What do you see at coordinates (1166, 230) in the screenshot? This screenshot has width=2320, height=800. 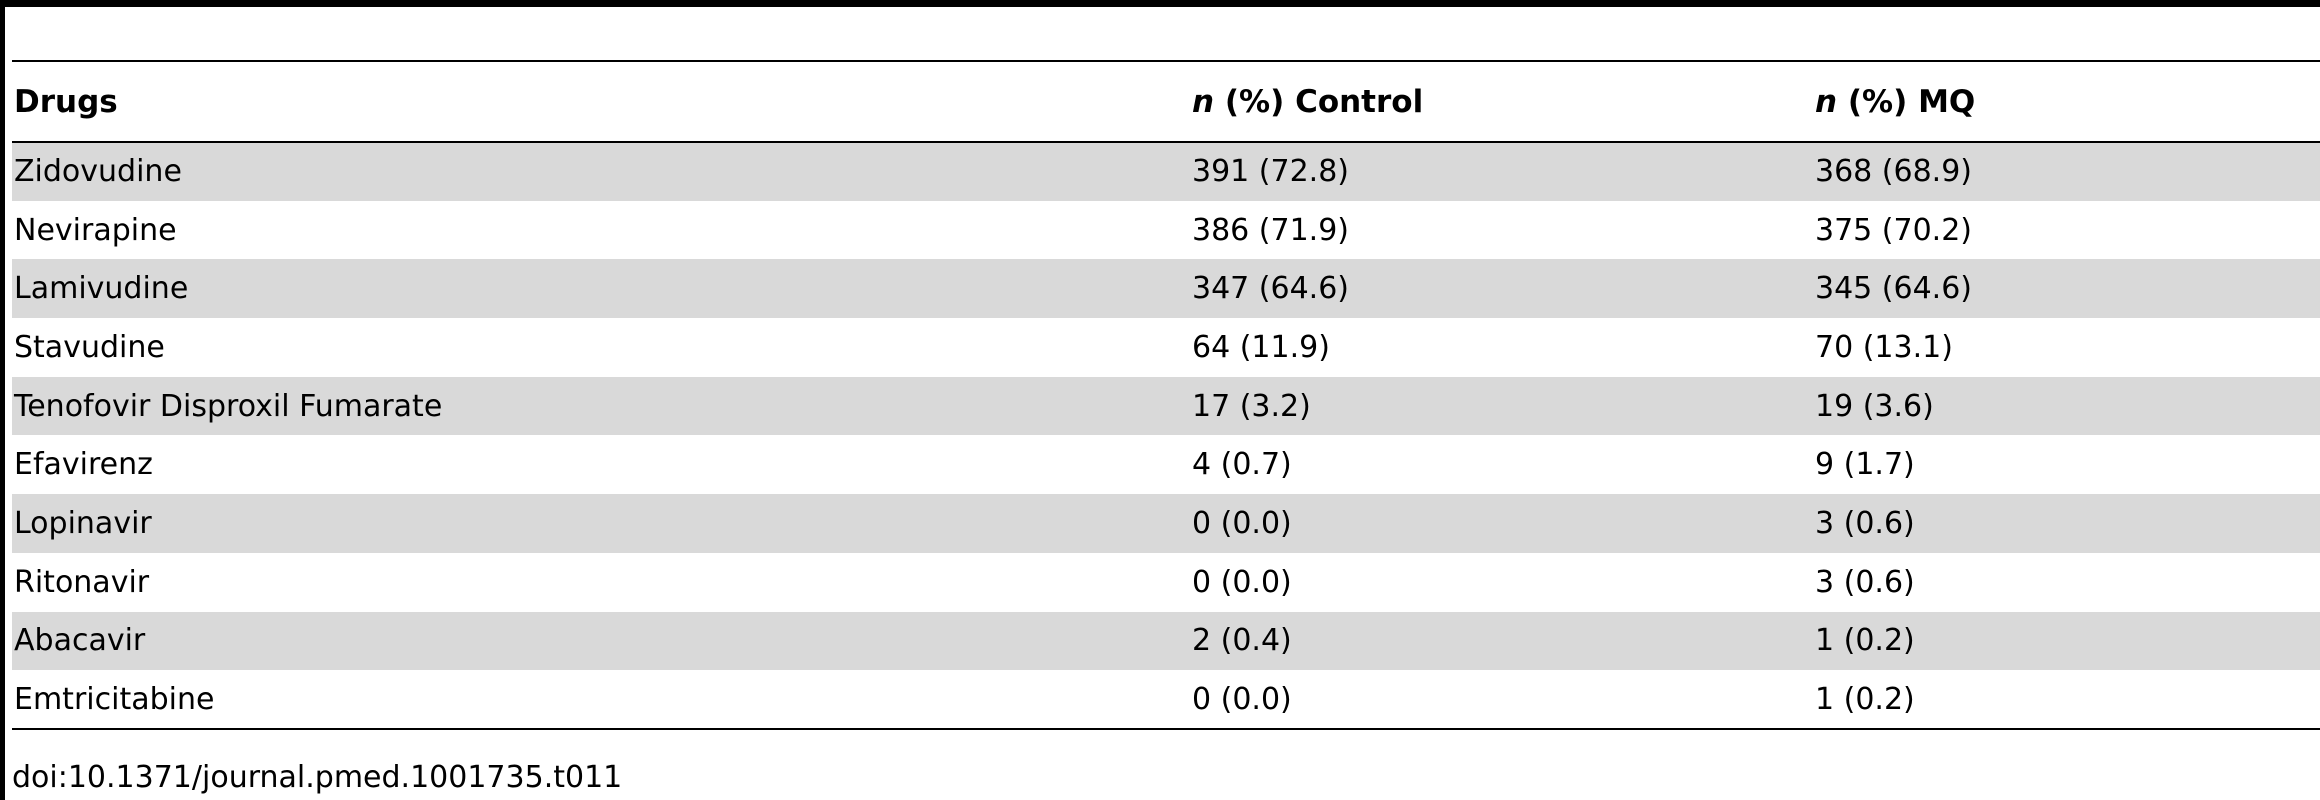 I see `table-row: Nevirapine 386 (71.9) 375 (70.2)` at bounding box center [1166, 230].